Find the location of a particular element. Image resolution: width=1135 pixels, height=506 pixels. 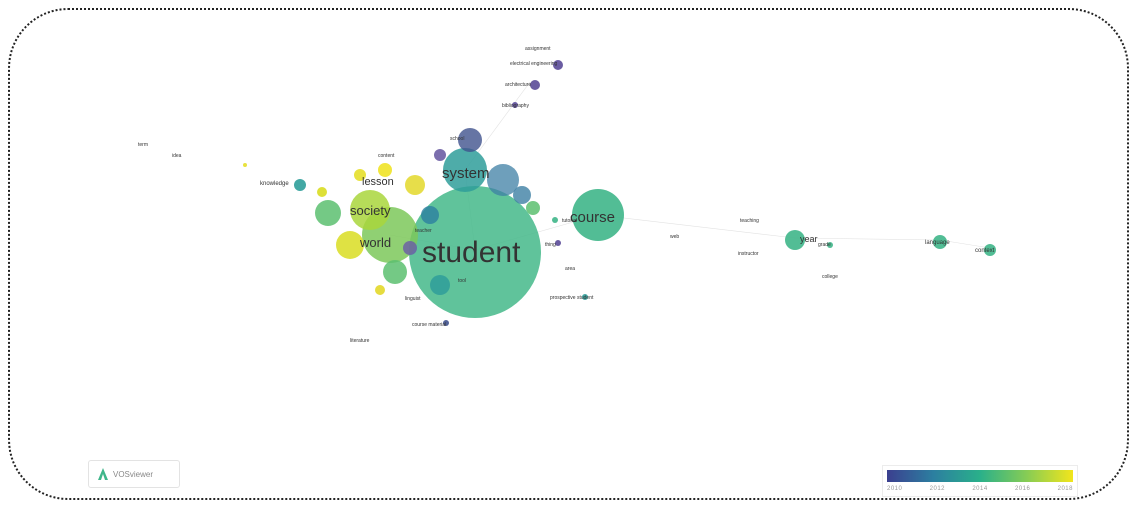

legend-ticks: 2010 2012 2014 2016 2018 is located at coordinates (980, 489).